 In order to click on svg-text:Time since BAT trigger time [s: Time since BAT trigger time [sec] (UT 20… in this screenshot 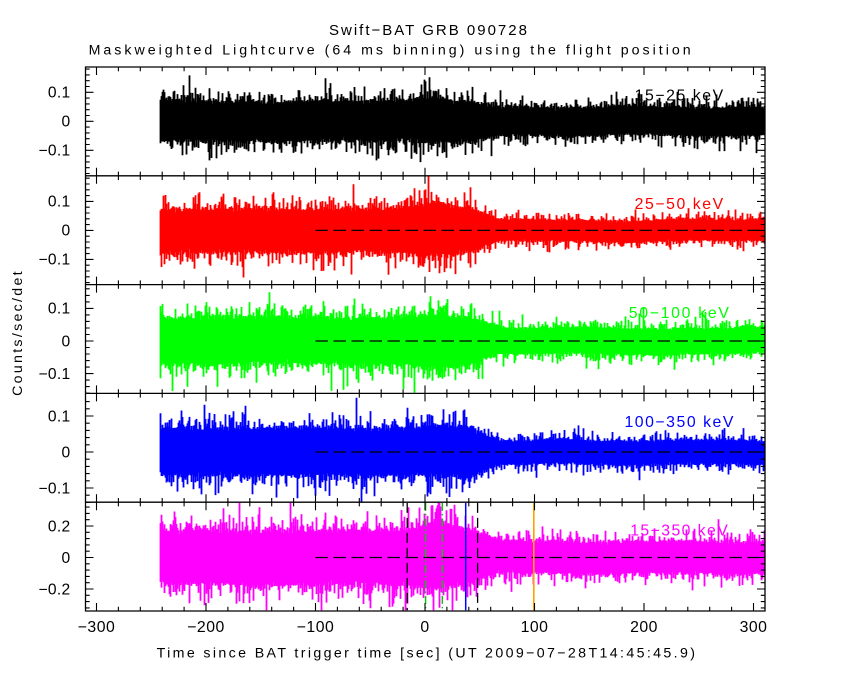, I will do `click(427, 654)`.